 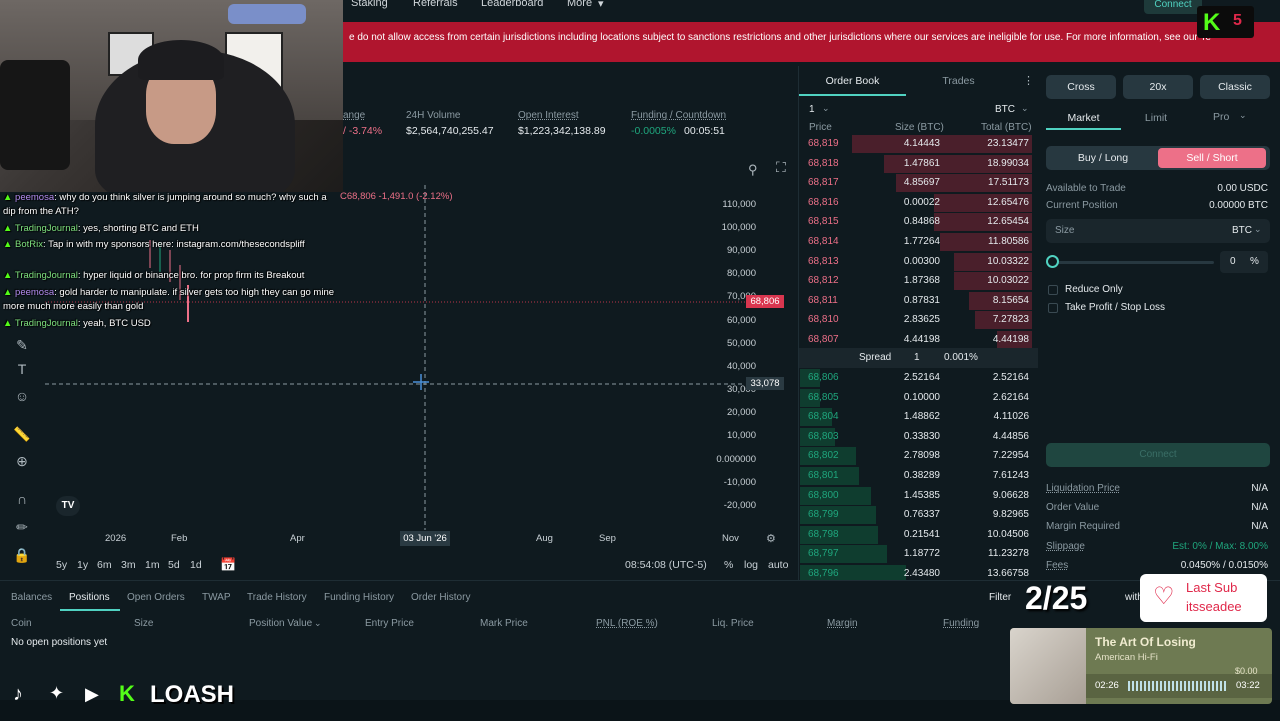 What do you see at coordinates (919, 378) in the screenshot?
I see `bid-row: 68,806 2.52164 2.52164` at bounding box center [919, 378].